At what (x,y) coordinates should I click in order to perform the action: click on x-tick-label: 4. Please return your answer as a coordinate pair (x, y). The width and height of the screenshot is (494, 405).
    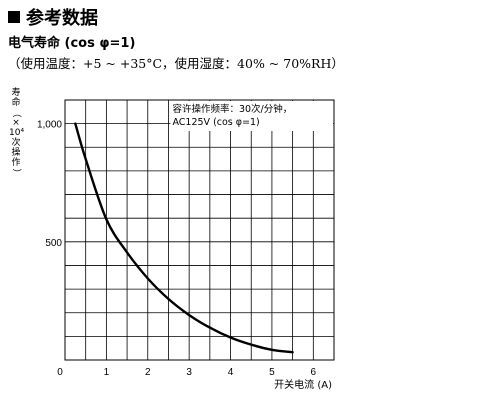
    Looking at the image, I should click on (231, 372).